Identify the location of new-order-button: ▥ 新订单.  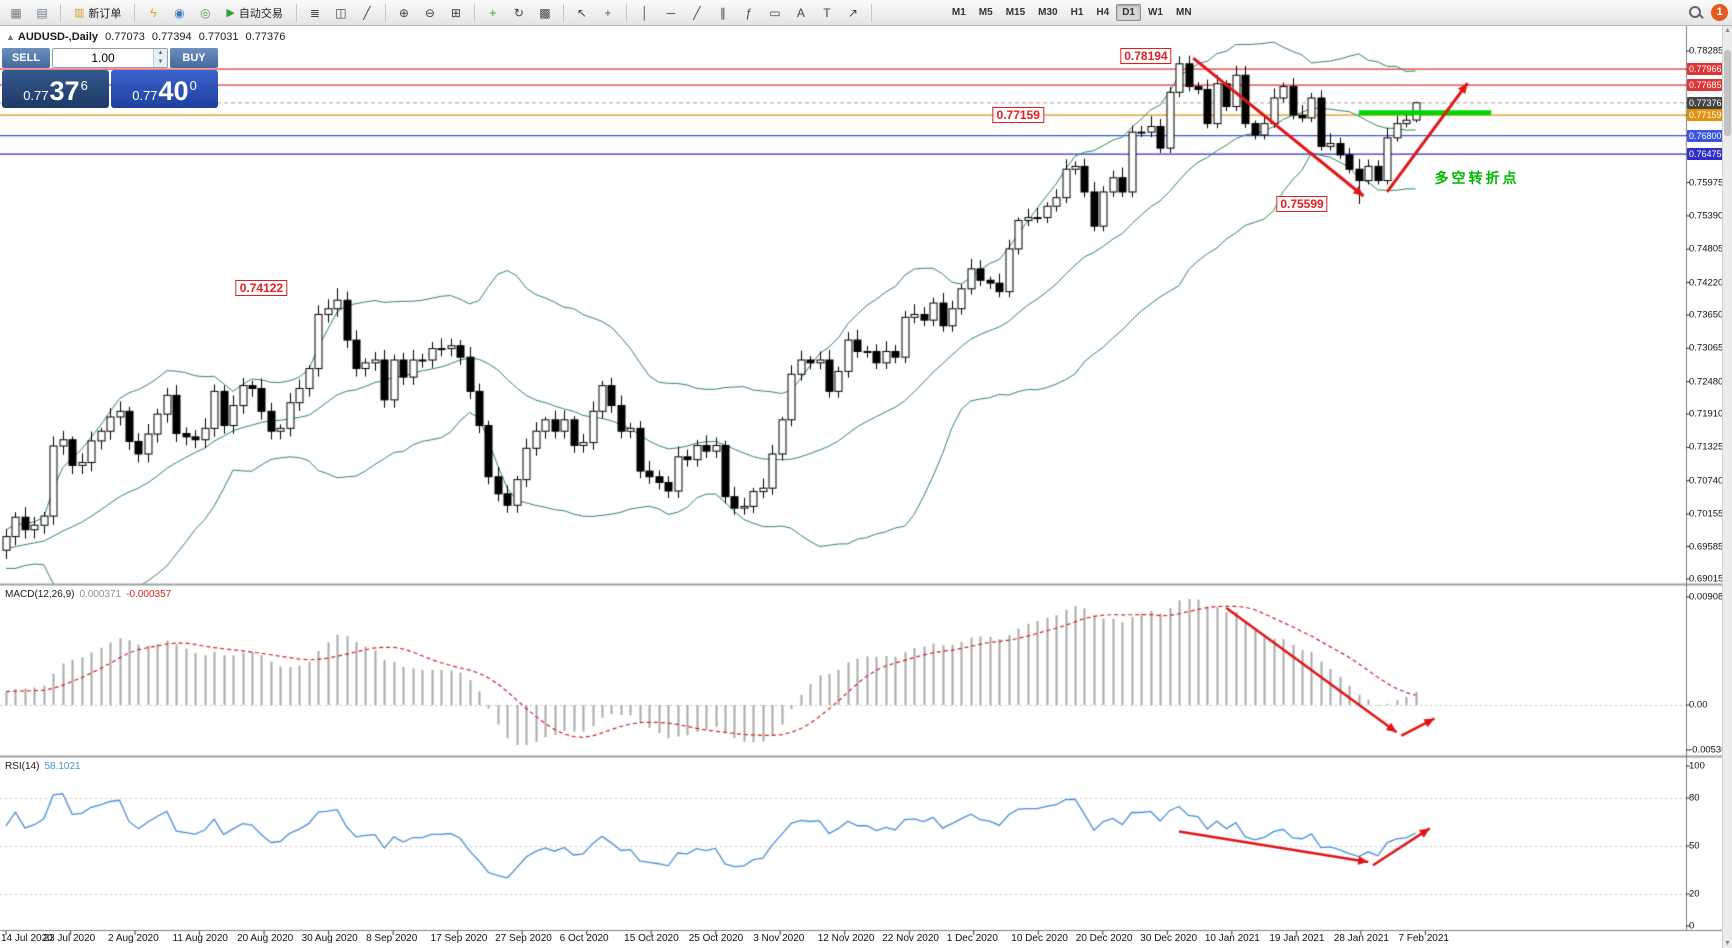
(97, 13).